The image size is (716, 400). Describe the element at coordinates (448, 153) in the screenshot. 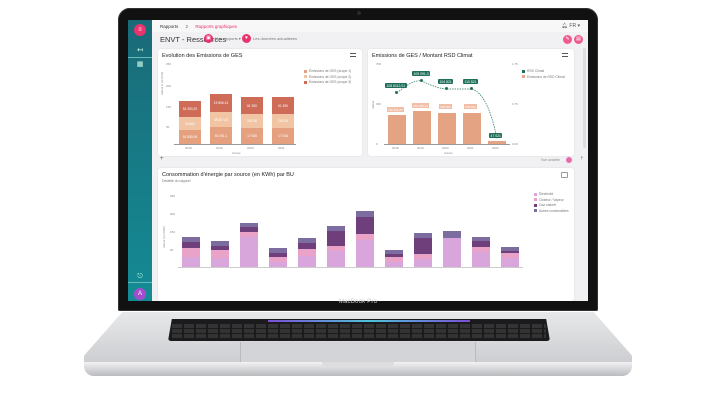

I see `x-axis-label: Année` at that location.